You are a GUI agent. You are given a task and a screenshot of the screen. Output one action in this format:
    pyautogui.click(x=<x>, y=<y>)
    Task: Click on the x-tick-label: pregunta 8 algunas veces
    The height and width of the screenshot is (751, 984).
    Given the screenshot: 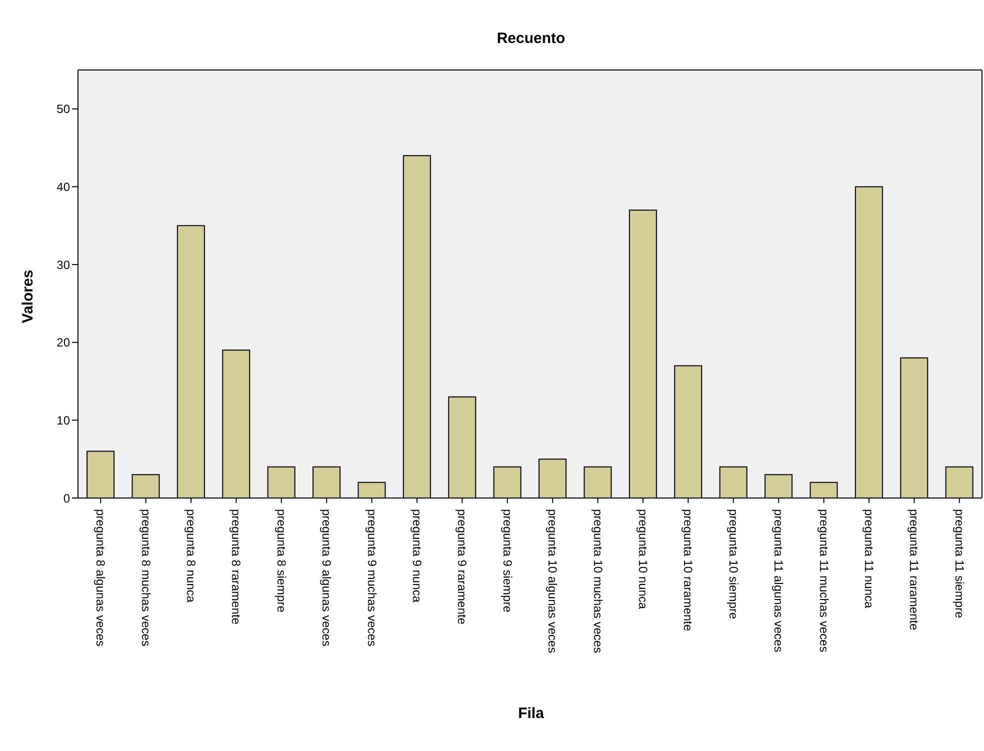 What is the action you would take?
    pyautogui.click(x=101, y=577)
    